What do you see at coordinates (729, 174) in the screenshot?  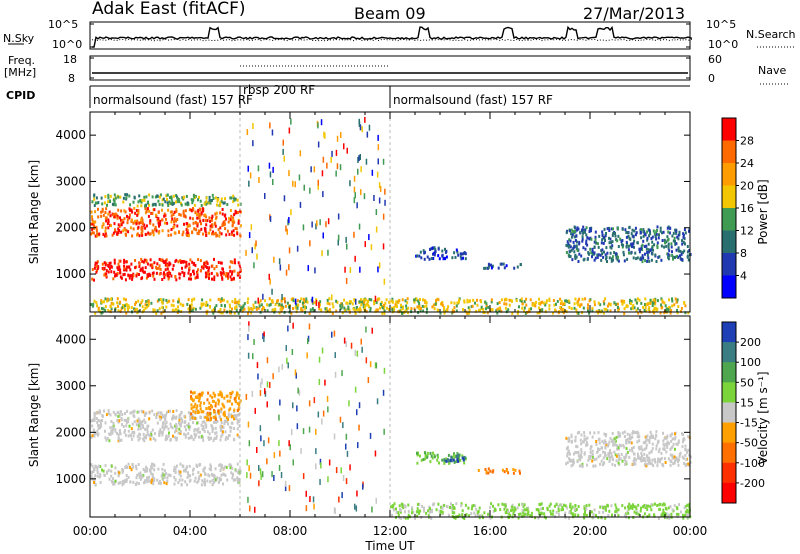 I see `colorbar-segment` at bounding box center [729, 174].